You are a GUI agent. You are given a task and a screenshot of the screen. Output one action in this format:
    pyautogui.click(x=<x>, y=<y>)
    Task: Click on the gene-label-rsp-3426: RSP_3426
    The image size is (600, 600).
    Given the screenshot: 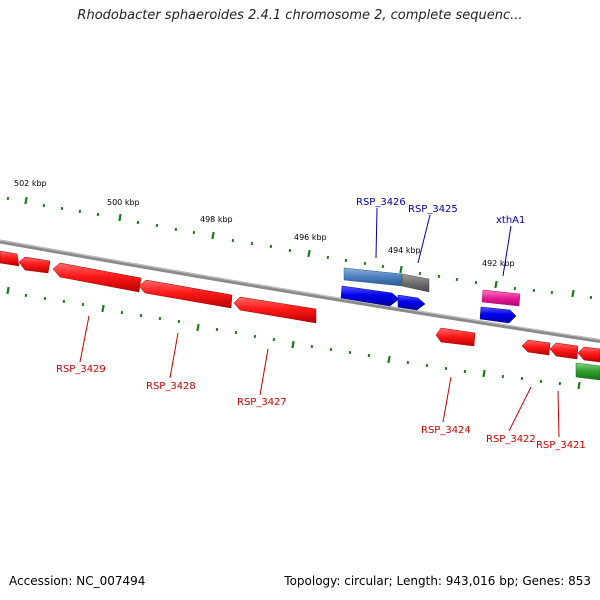 What is the action you would take?
    pyautogui.click(x=381, y=202)
    